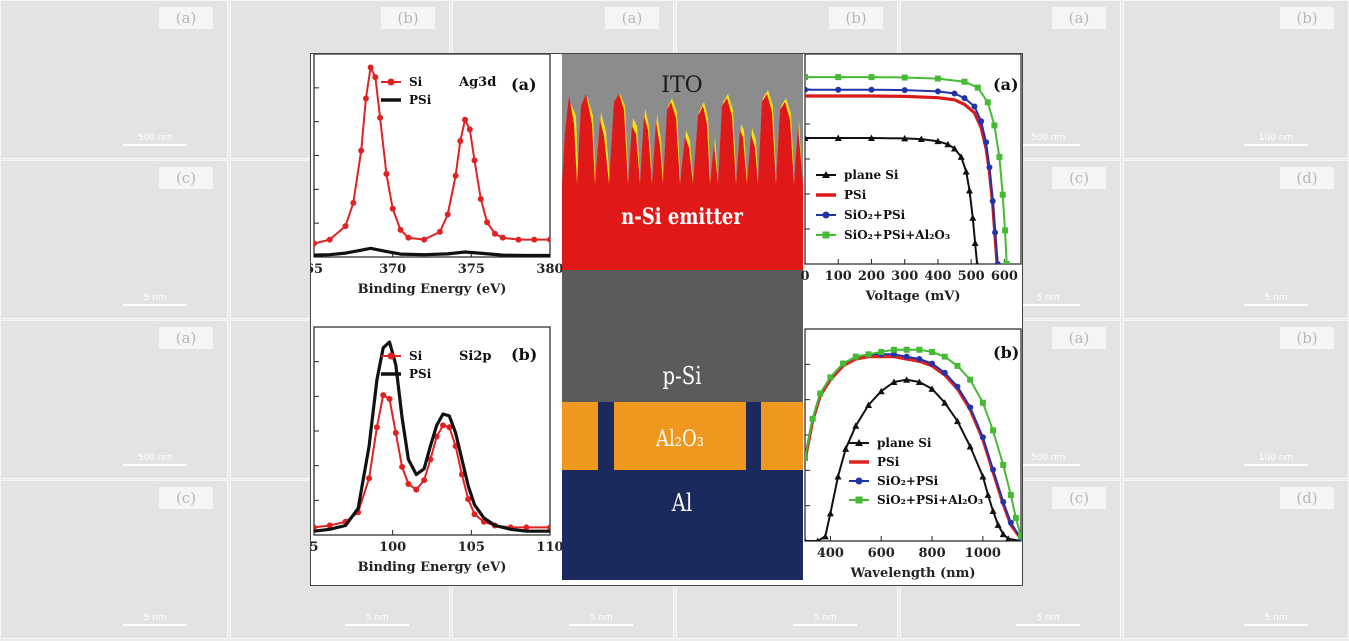 This screenshot has width=1349, height=641. I want to click on legend-label: SiO₂+PSi, so click(875, 215).